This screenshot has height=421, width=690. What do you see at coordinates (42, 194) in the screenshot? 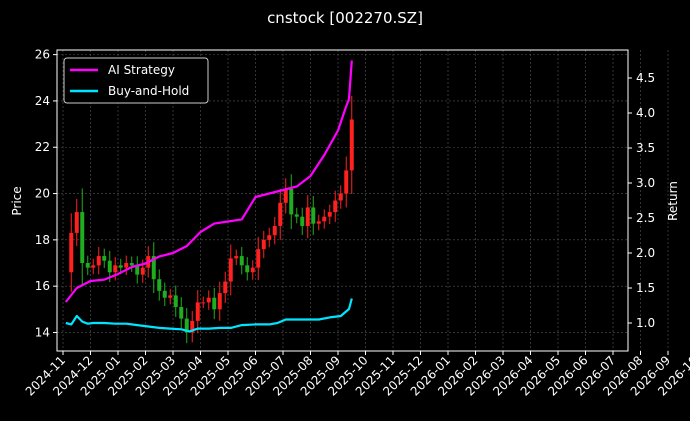
I see `left-y-tick-label: 20` at bounding box center [42, 194].